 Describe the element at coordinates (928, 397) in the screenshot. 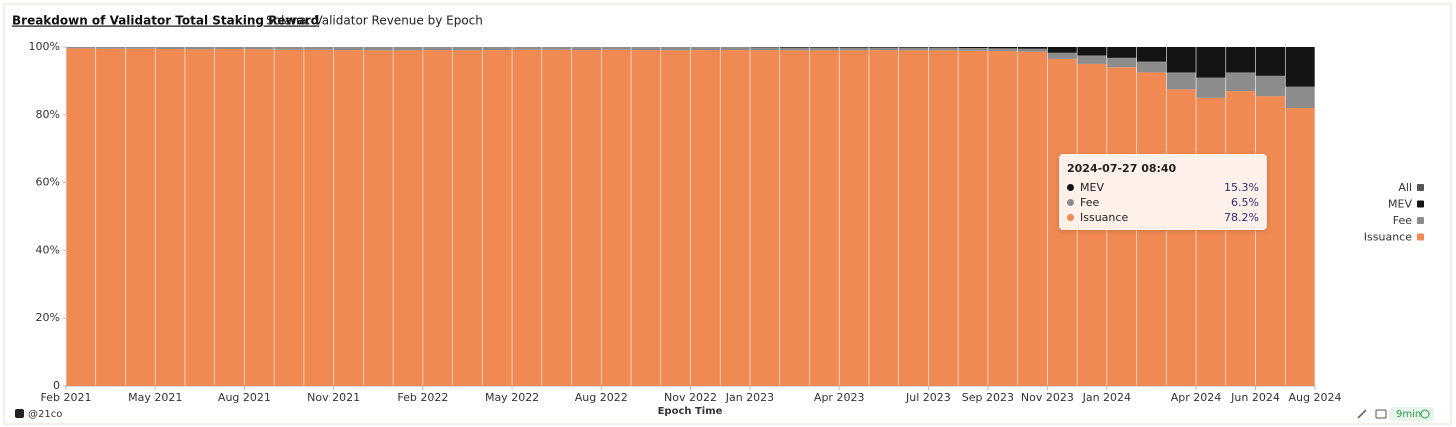

I see `x-tick-label: Jul 2023` at that location.